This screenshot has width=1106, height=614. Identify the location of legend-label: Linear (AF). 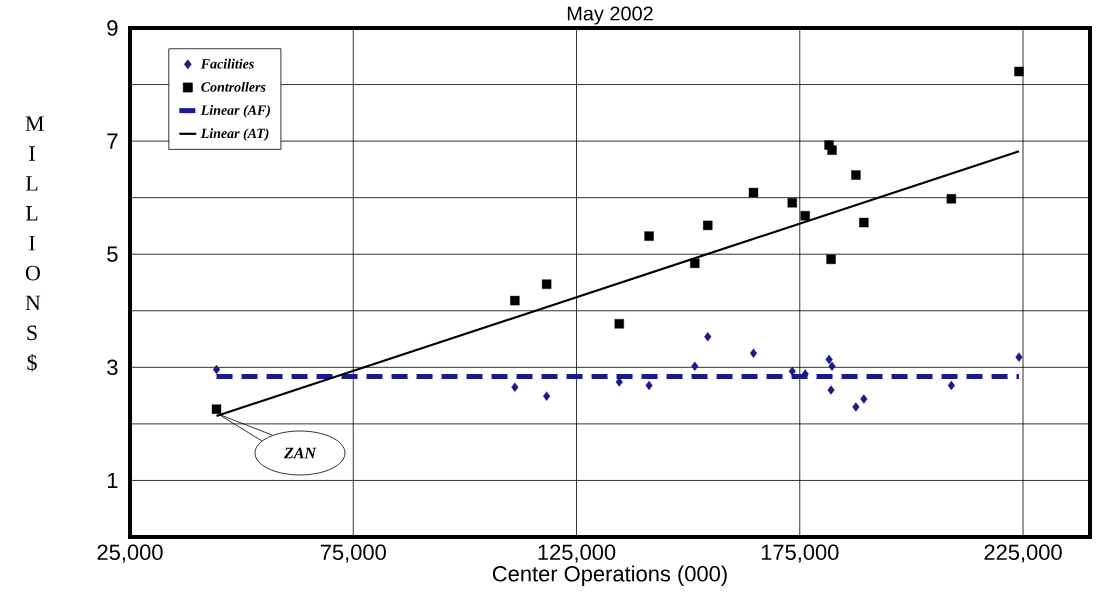
(235, 111).